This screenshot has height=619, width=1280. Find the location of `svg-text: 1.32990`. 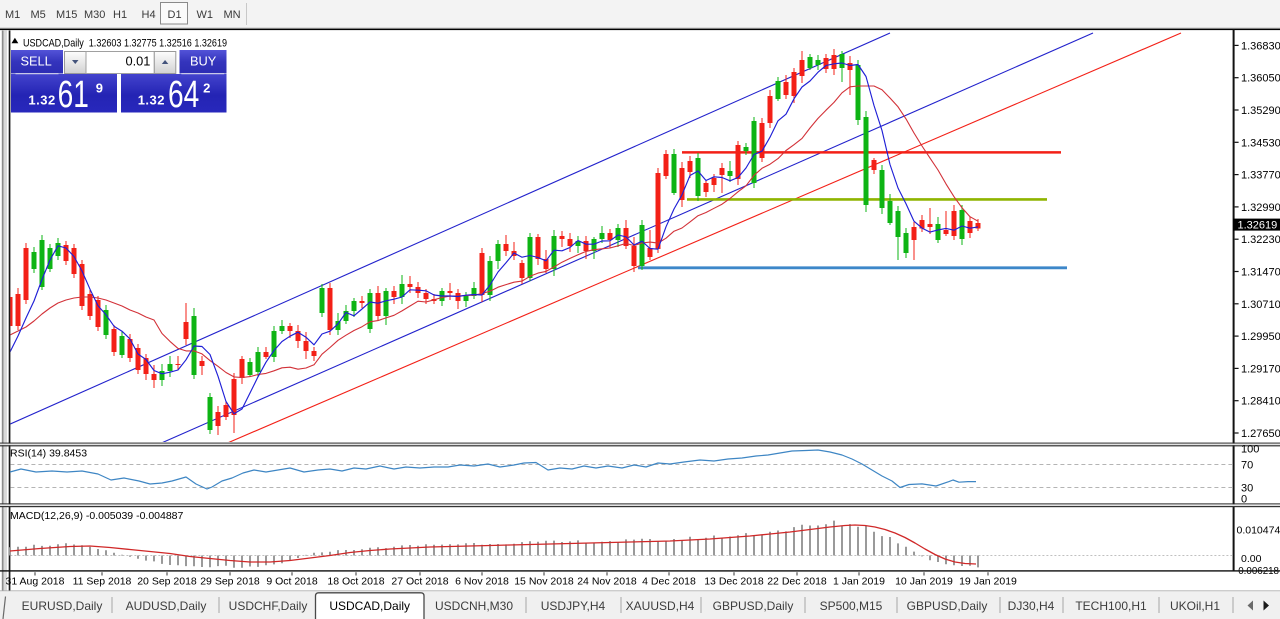

svg-text: 1.32990 is located at coordinates (1260, 208).